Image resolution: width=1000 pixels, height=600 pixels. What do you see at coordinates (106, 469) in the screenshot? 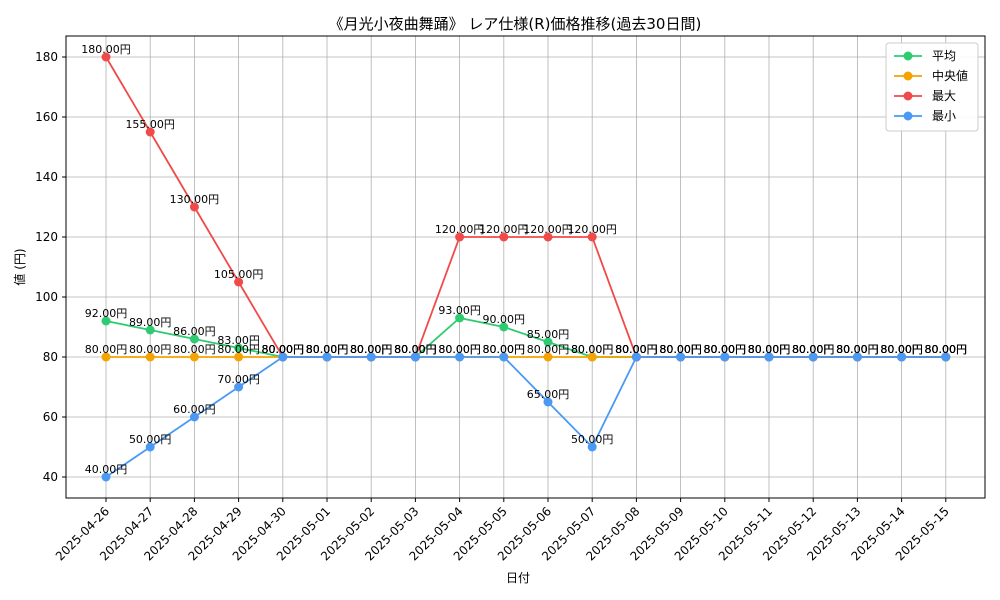
I see `data-label: 40.00円` at bounding box center [106, 469].